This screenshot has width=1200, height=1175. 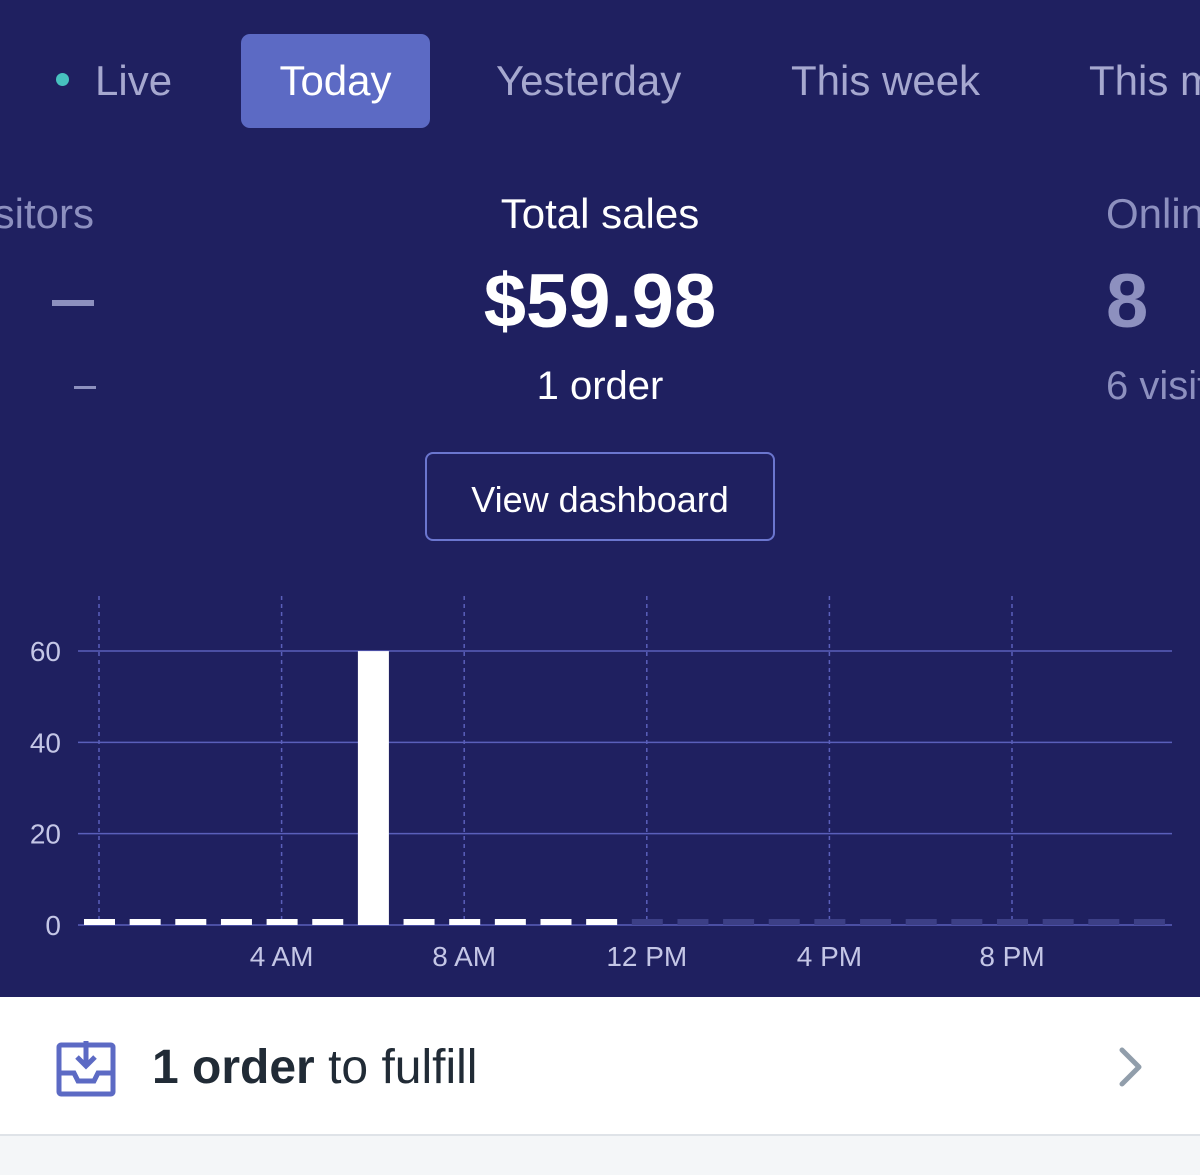 What do you see at coordinates (73, 303) in the screenshot?
I see `visitors-value: –` at bounding box center [73, 303].